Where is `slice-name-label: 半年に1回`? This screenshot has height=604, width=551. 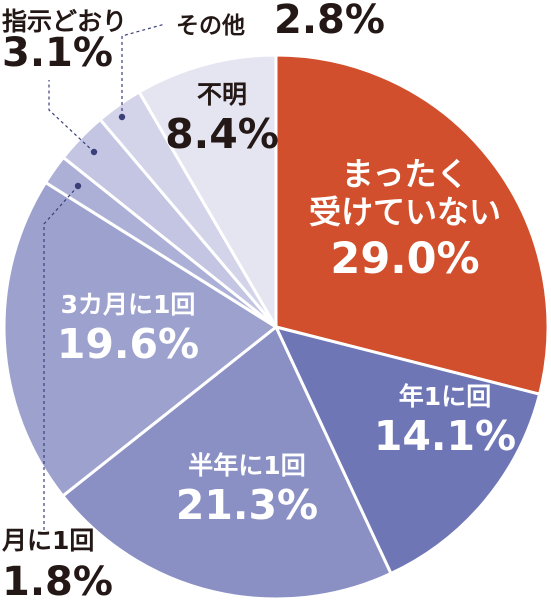
slice-name-label: 半年に1回 is located at coordinates (246, 465).